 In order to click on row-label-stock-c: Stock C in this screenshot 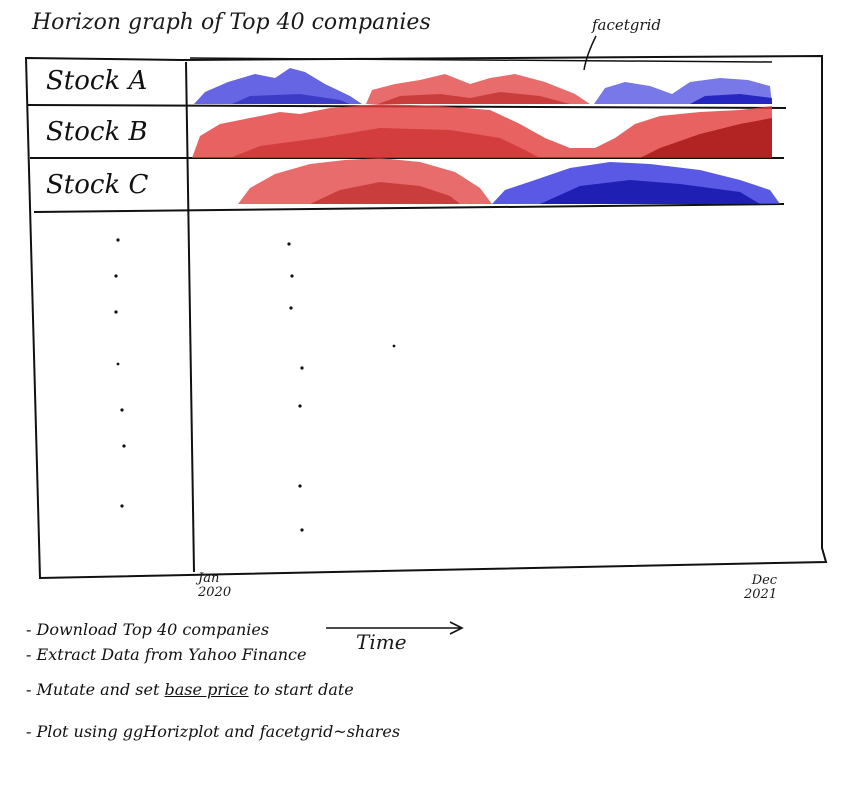, I will do `click(97, 185)`.